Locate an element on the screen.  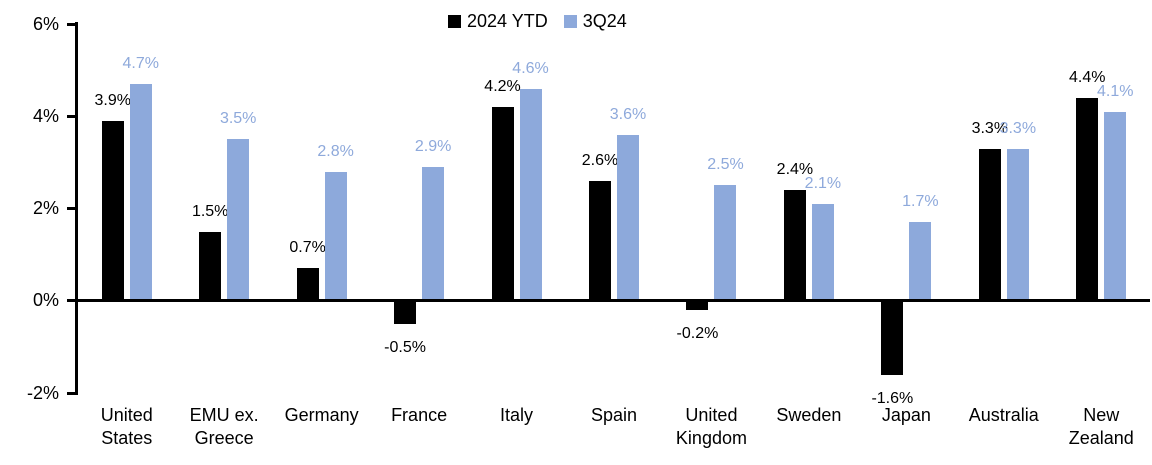
legend-item-2024-ytd: 2024 YTD is located at coordinates (498, 21).